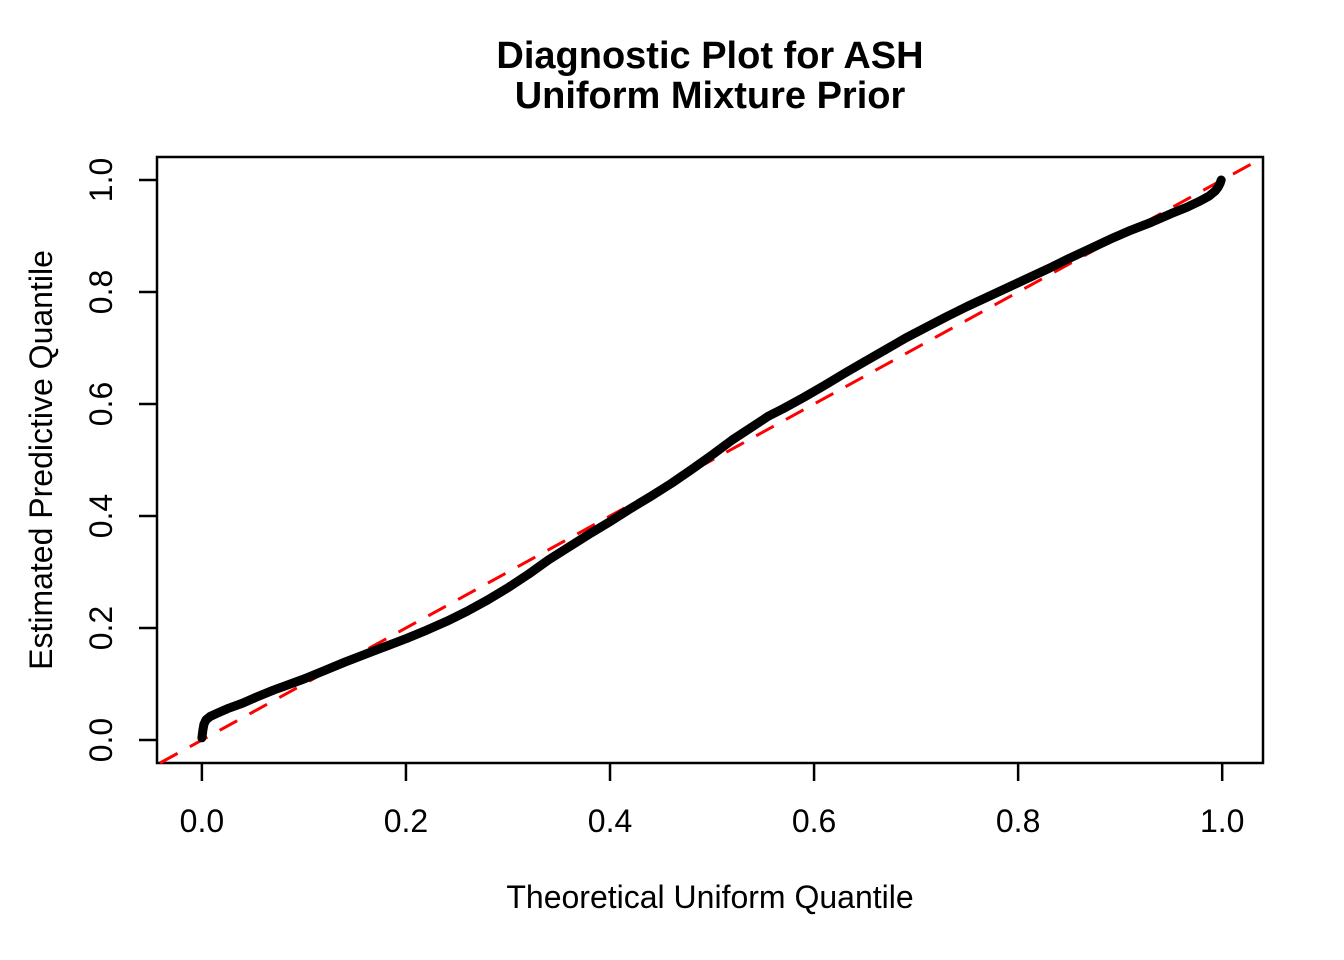 The height and width of the screenshot is (960, 1344). What do you see at coordinates (101, 404) in the screenshot?
I see `y-tick-label: 0.6` at bounding box center [101, 404].